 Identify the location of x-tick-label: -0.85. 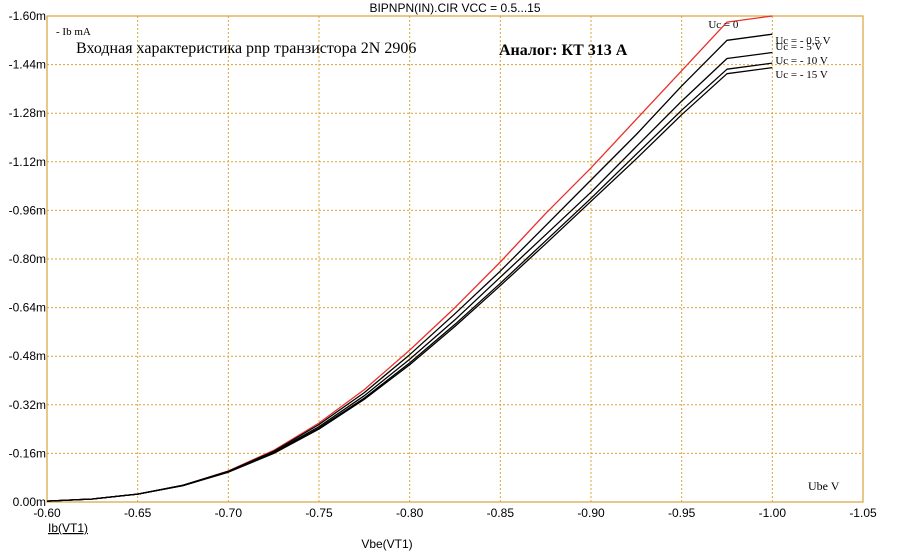
(501, 513).